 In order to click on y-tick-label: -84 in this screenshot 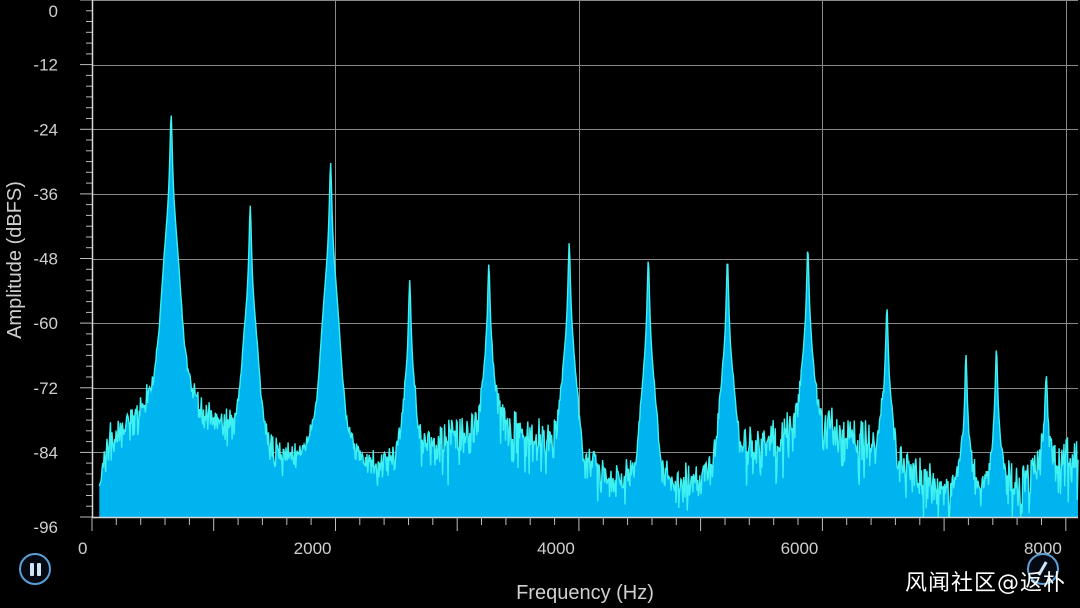, I will do `click(45, 452)`.